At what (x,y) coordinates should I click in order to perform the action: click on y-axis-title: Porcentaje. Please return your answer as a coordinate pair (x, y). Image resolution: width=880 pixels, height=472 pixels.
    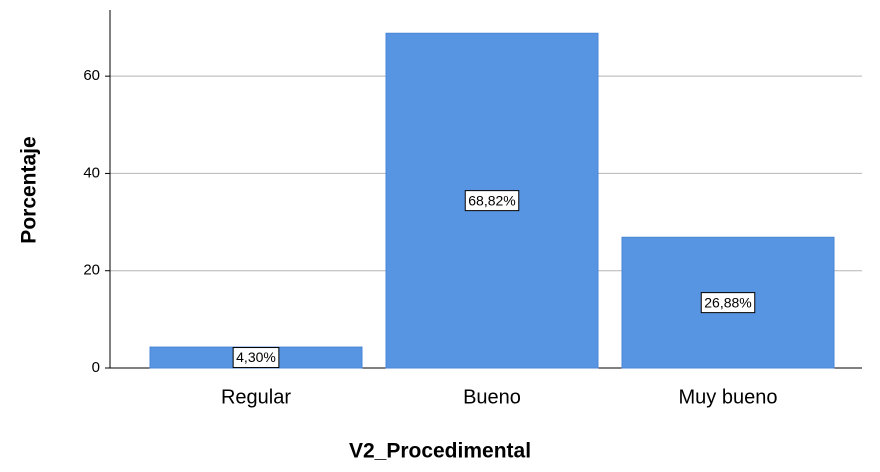
    Looking at the image, I should click on (29, 189).